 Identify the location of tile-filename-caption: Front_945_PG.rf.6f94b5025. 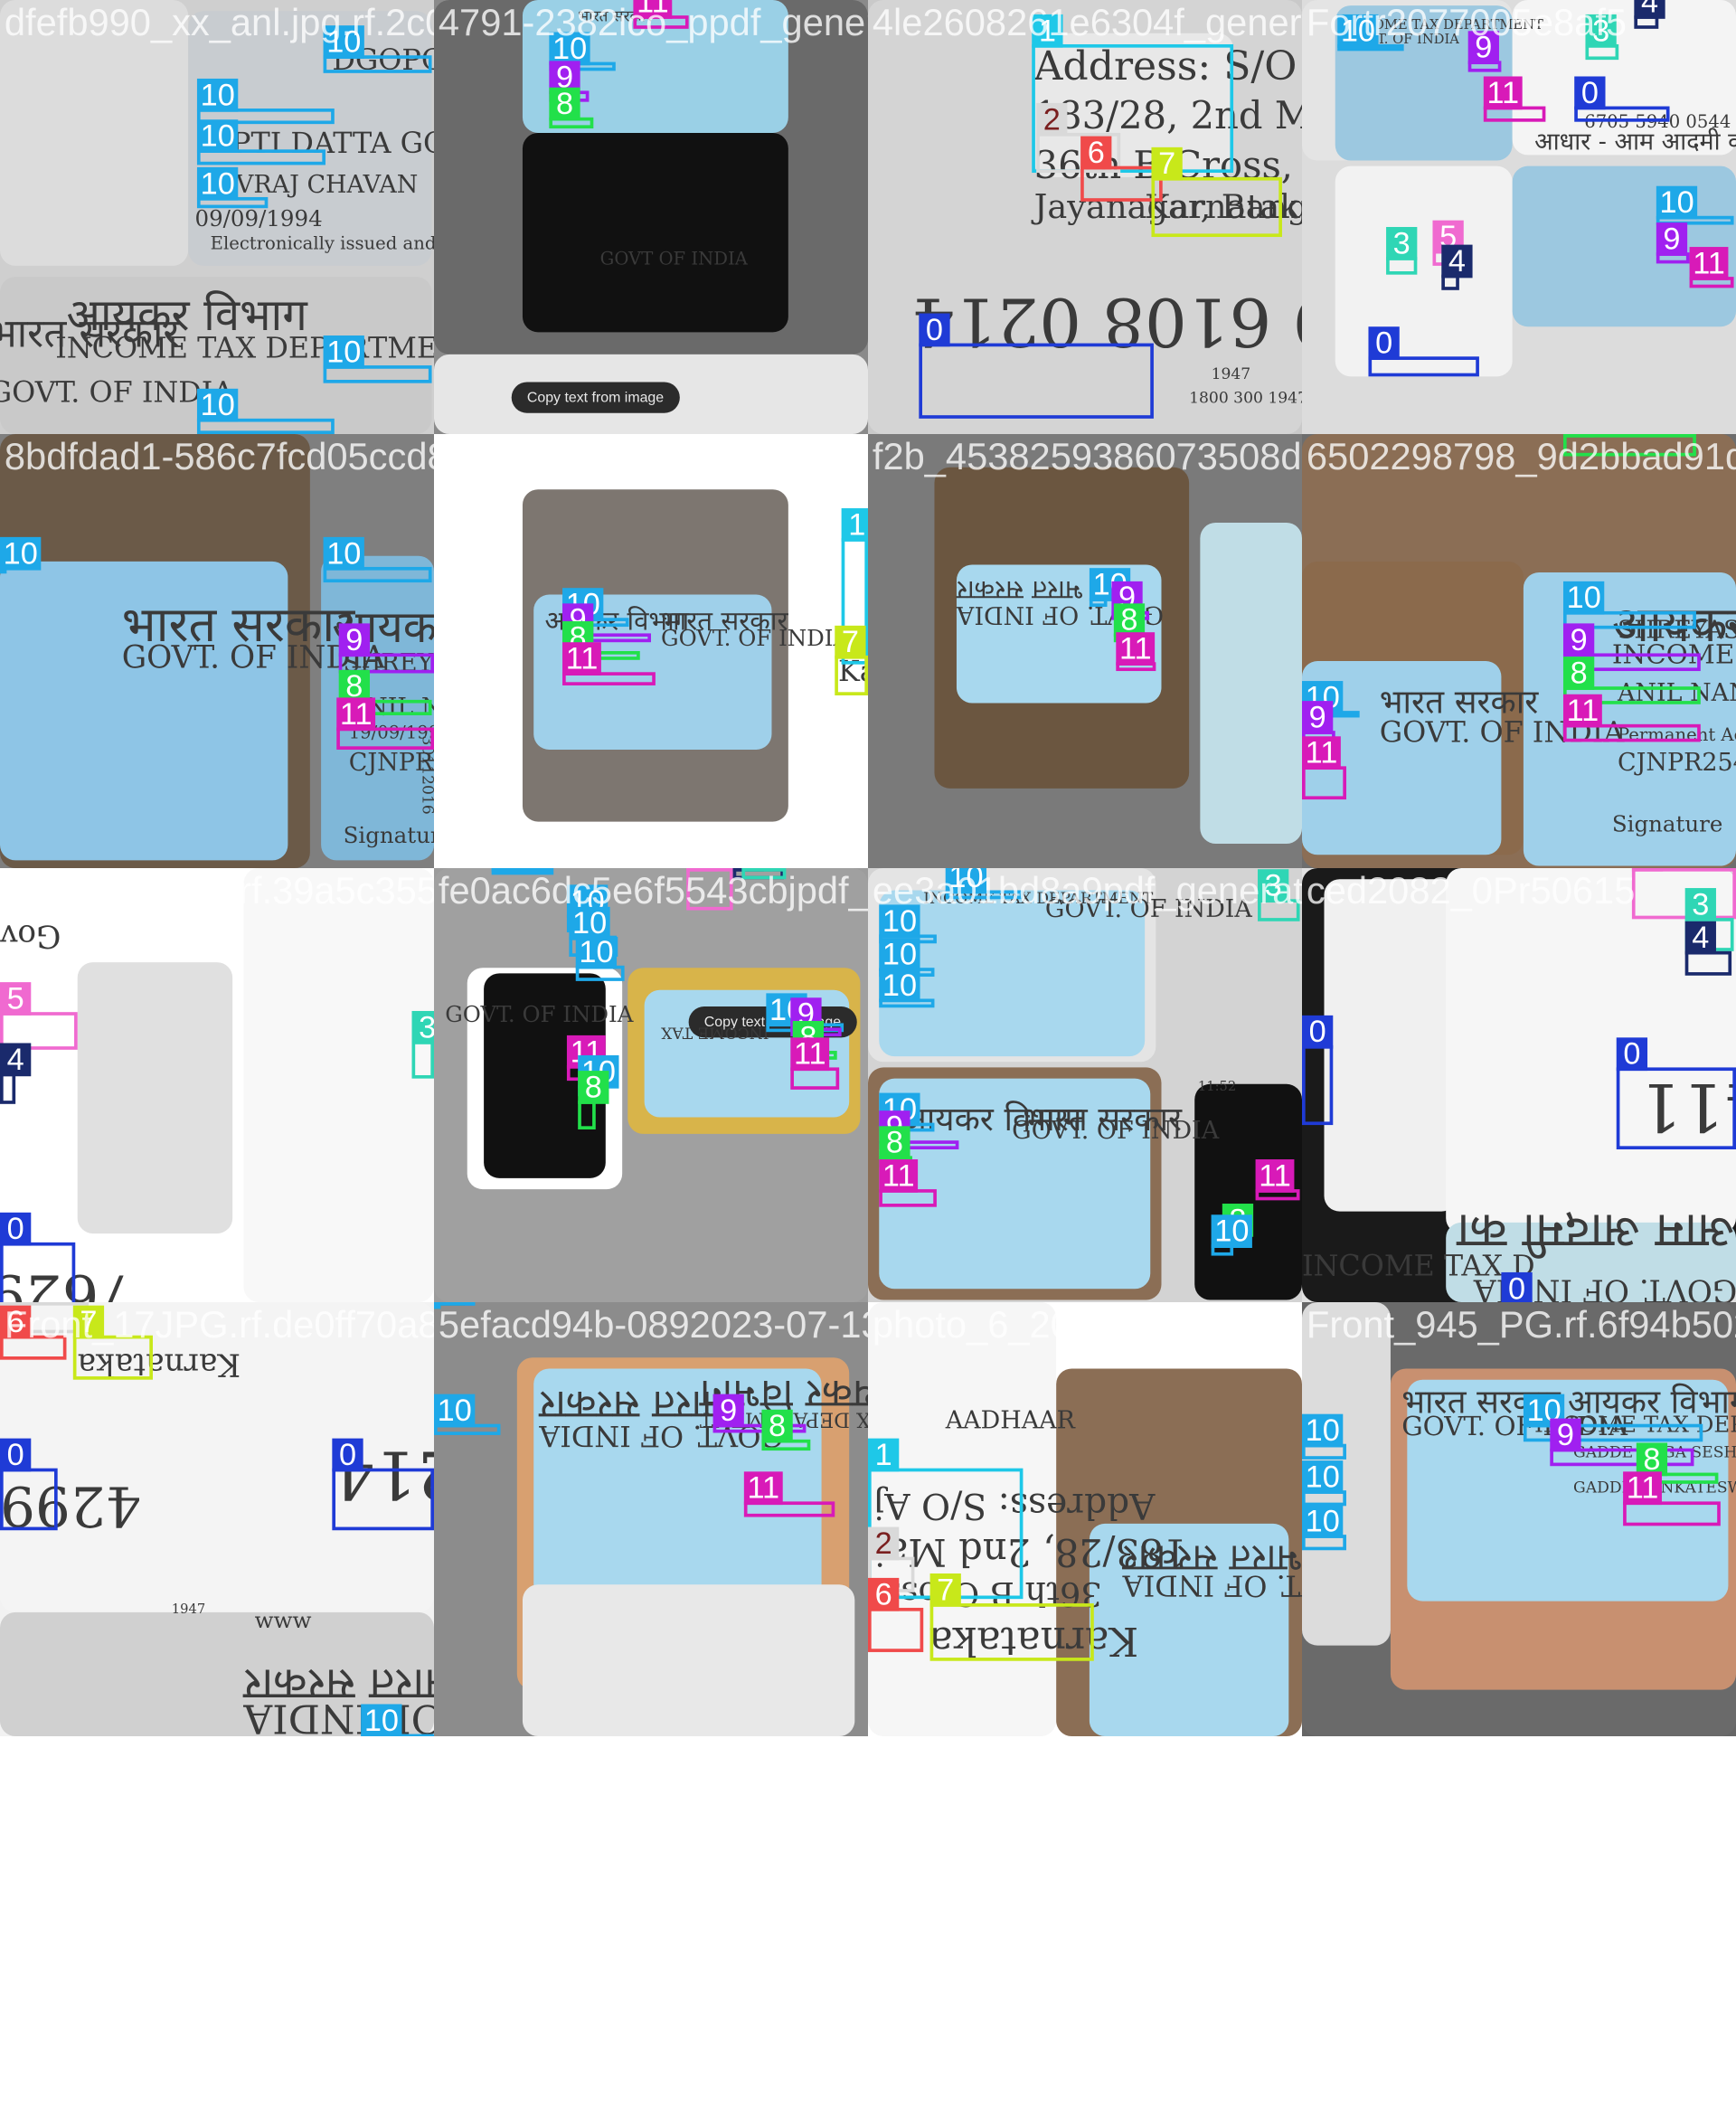
(1522, 1325).